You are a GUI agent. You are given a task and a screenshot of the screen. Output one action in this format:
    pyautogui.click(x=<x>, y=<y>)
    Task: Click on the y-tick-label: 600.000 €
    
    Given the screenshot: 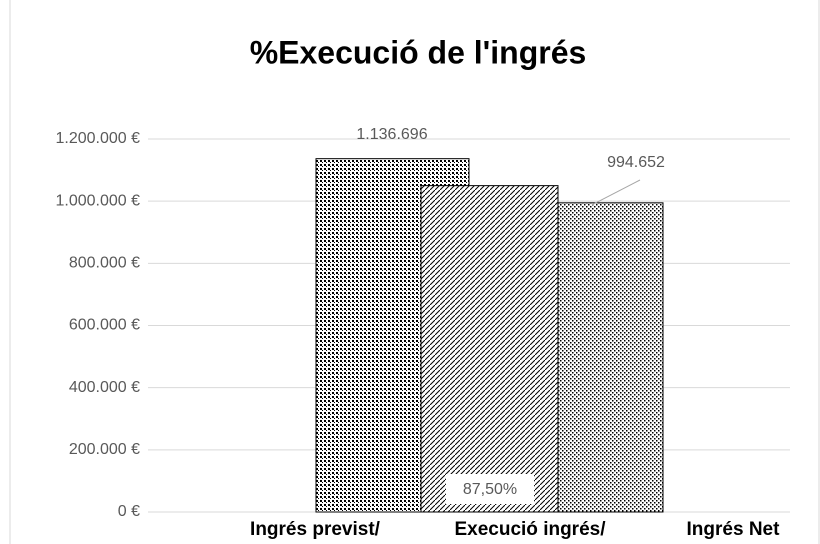 What is the action you would take?
    pyautogui.click(x=104, y=325)
    